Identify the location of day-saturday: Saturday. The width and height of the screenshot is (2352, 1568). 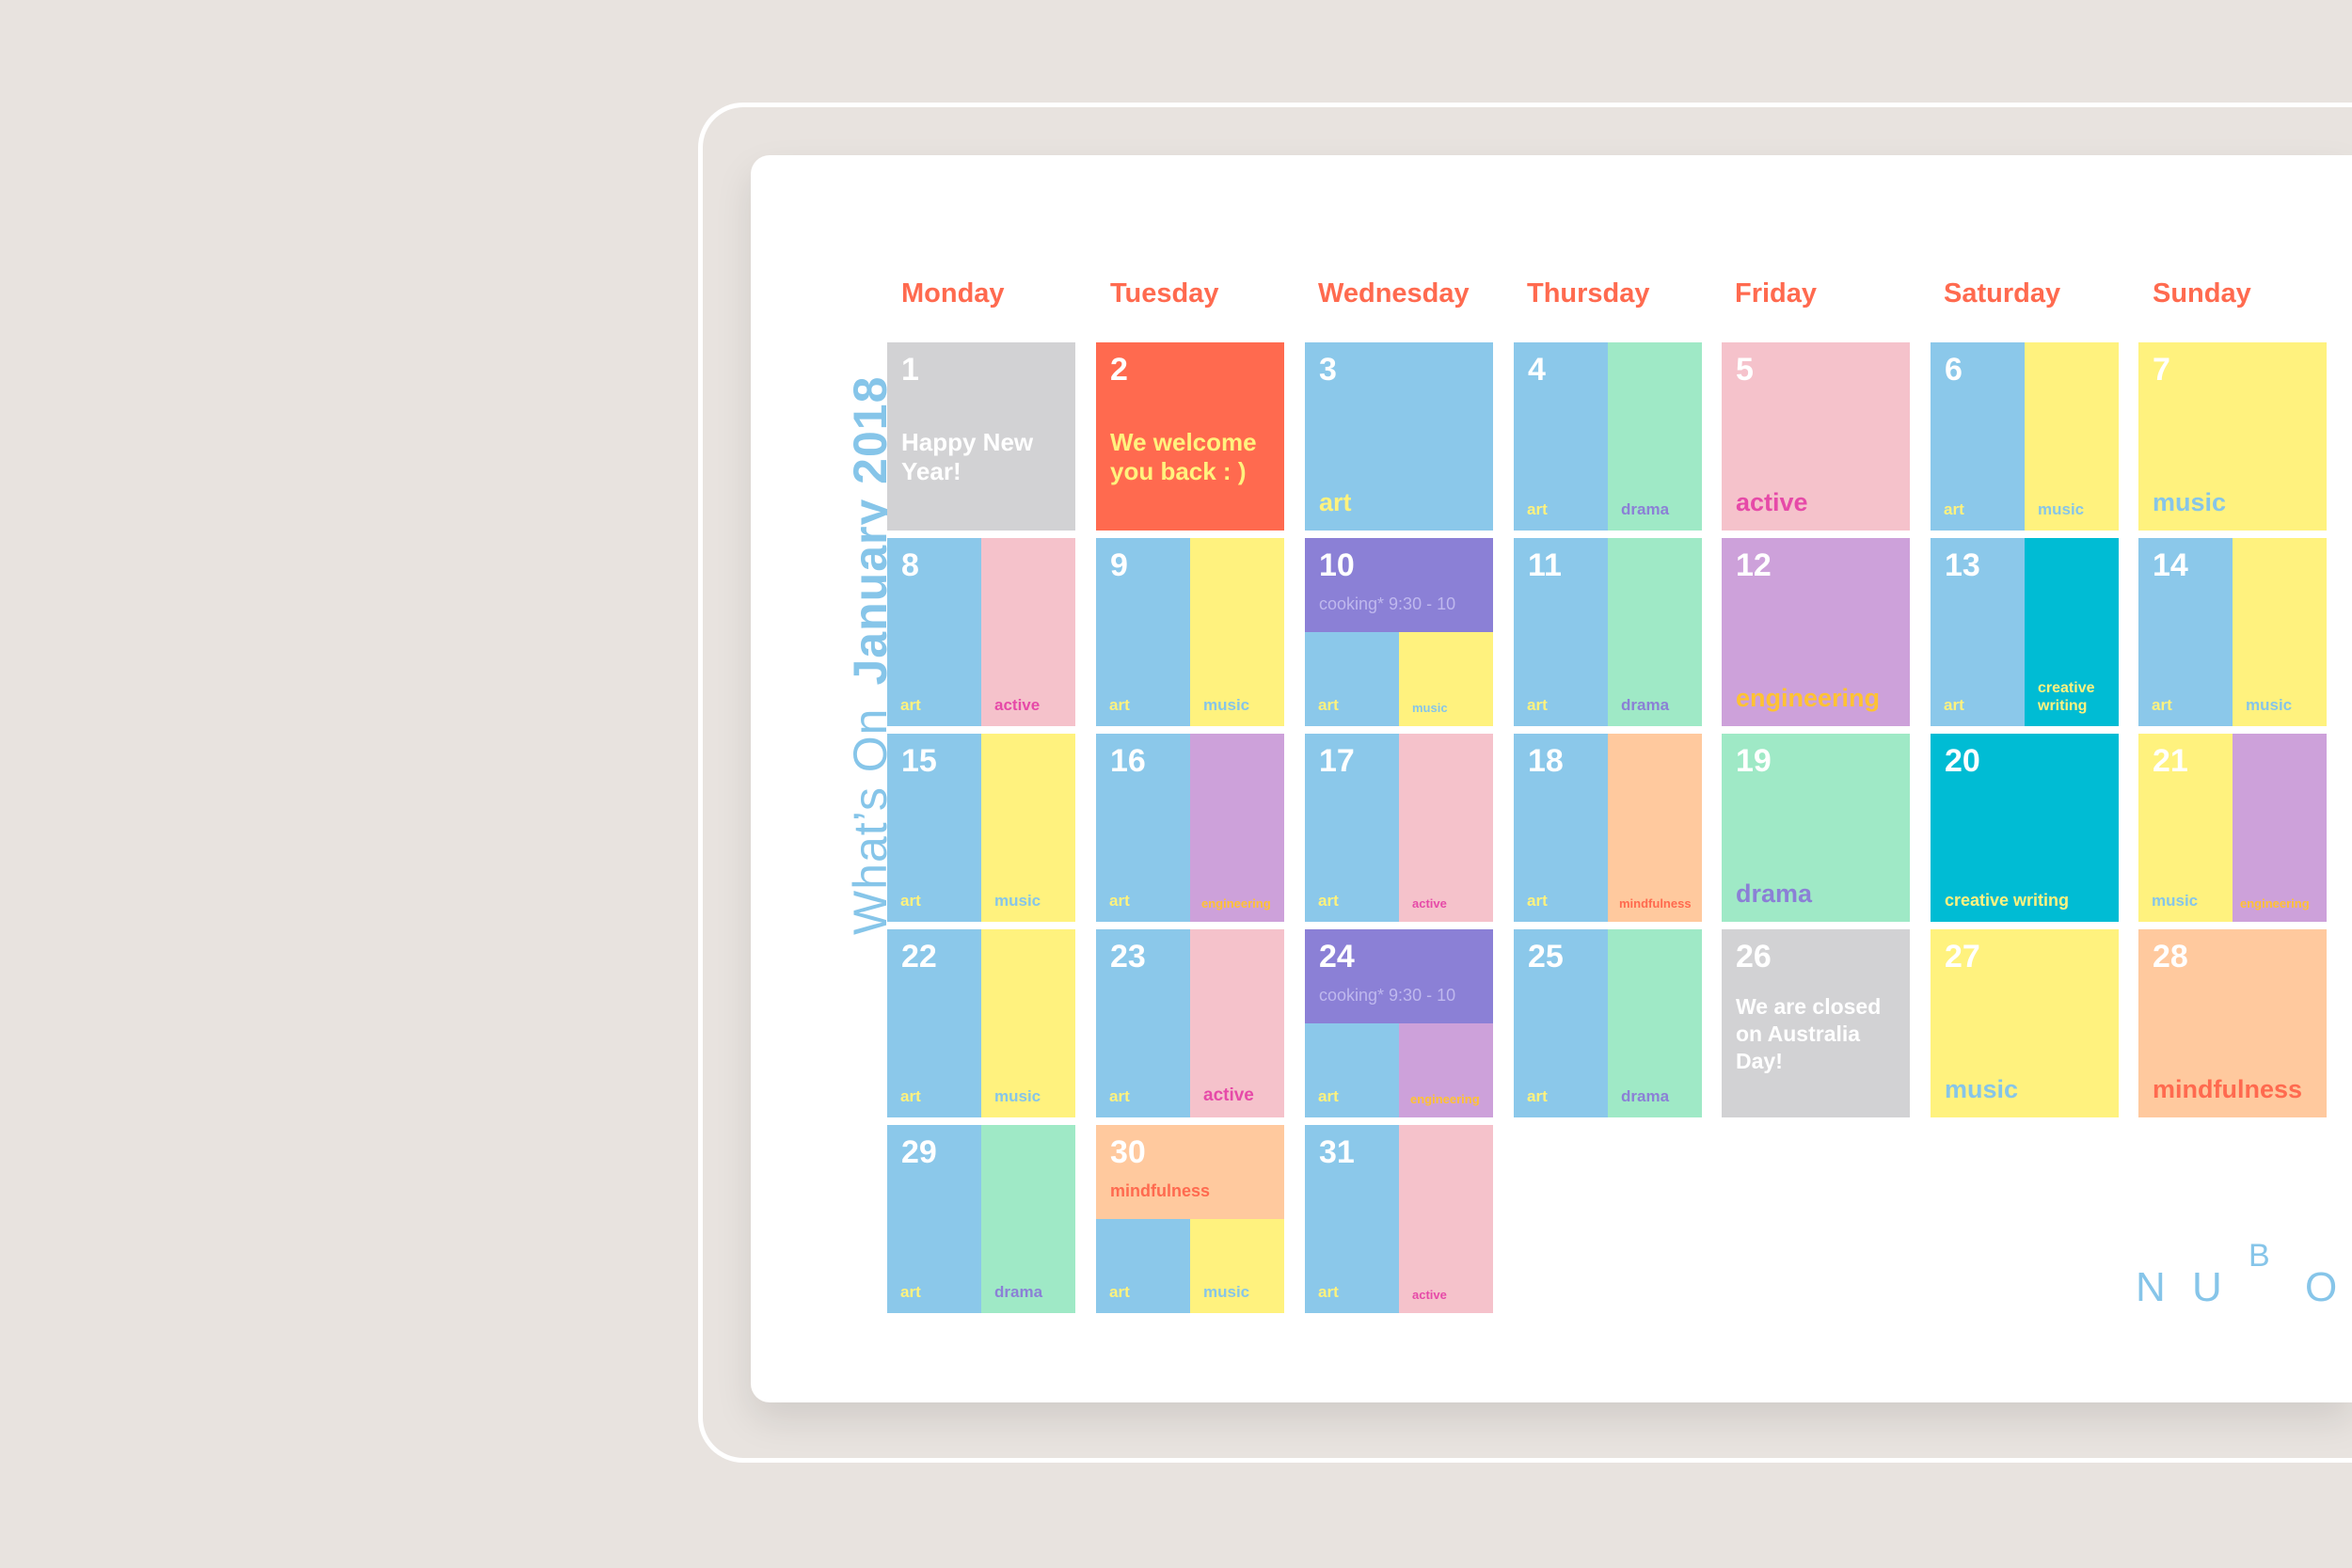
(2002, 293).